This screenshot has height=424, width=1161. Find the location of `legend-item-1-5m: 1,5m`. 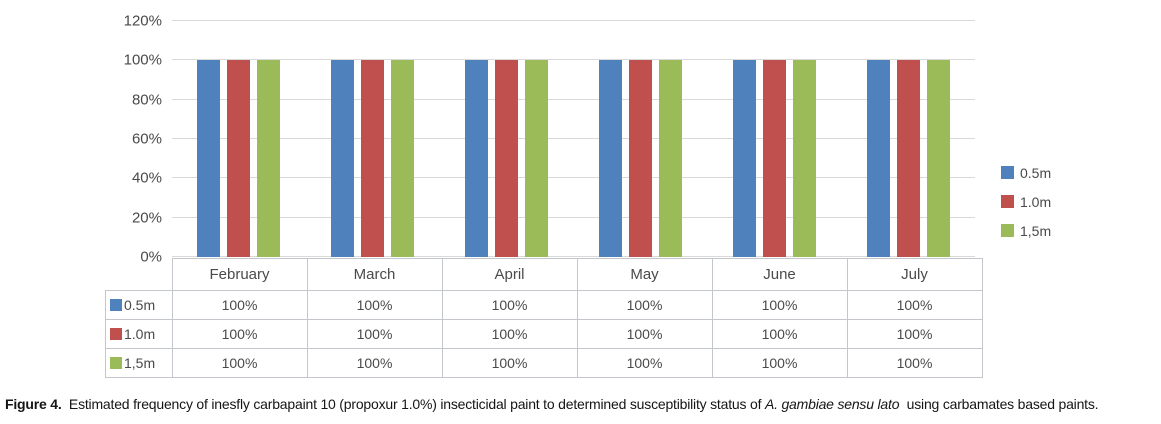

legend-item-1-5m: 1,5m is located at coordinates (1026, 230).